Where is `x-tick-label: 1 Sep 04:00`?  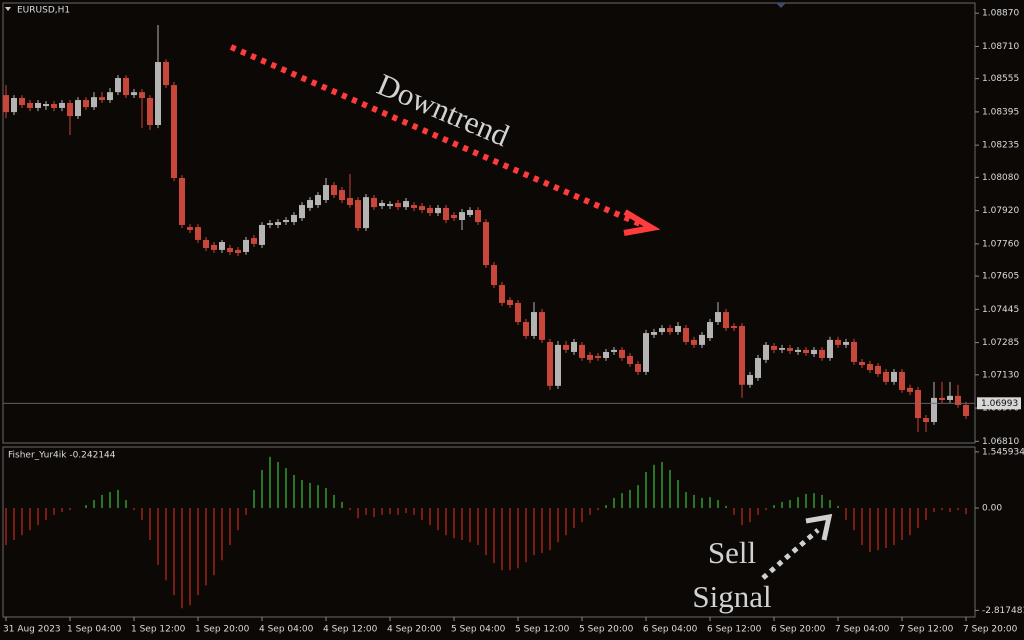 x-tick-label: 1 Sep 04:00 is located at coordinates (94, 630).